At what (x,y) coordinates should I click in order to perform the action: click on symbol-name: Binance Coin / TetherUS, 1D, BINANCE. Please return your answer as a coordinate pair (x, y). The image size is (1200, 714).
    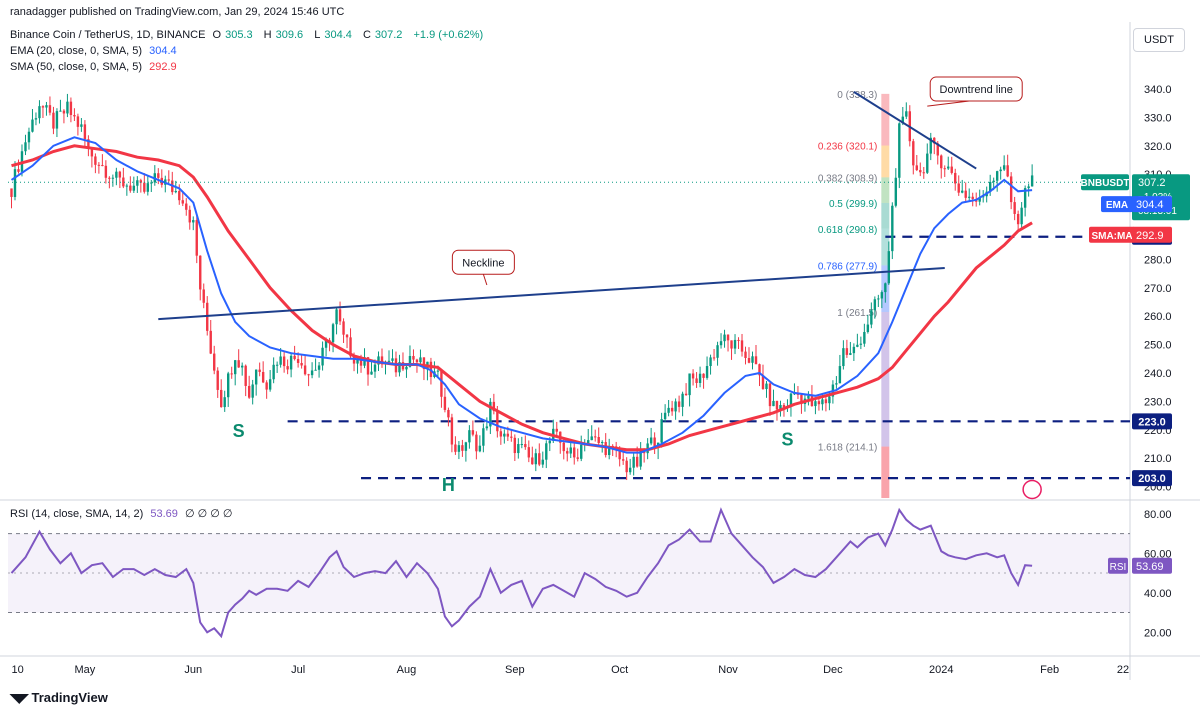
    Looking at the image, I should click on (108, 35).